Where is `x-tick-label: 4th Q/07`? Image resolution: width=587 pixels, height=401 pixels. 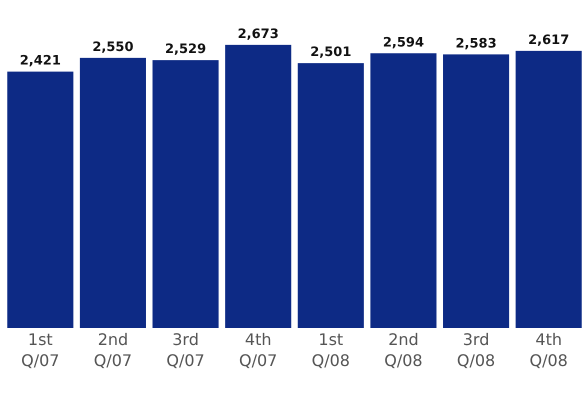 x-tick-label: 4th Q/07 is located at coordinates (258, 350).